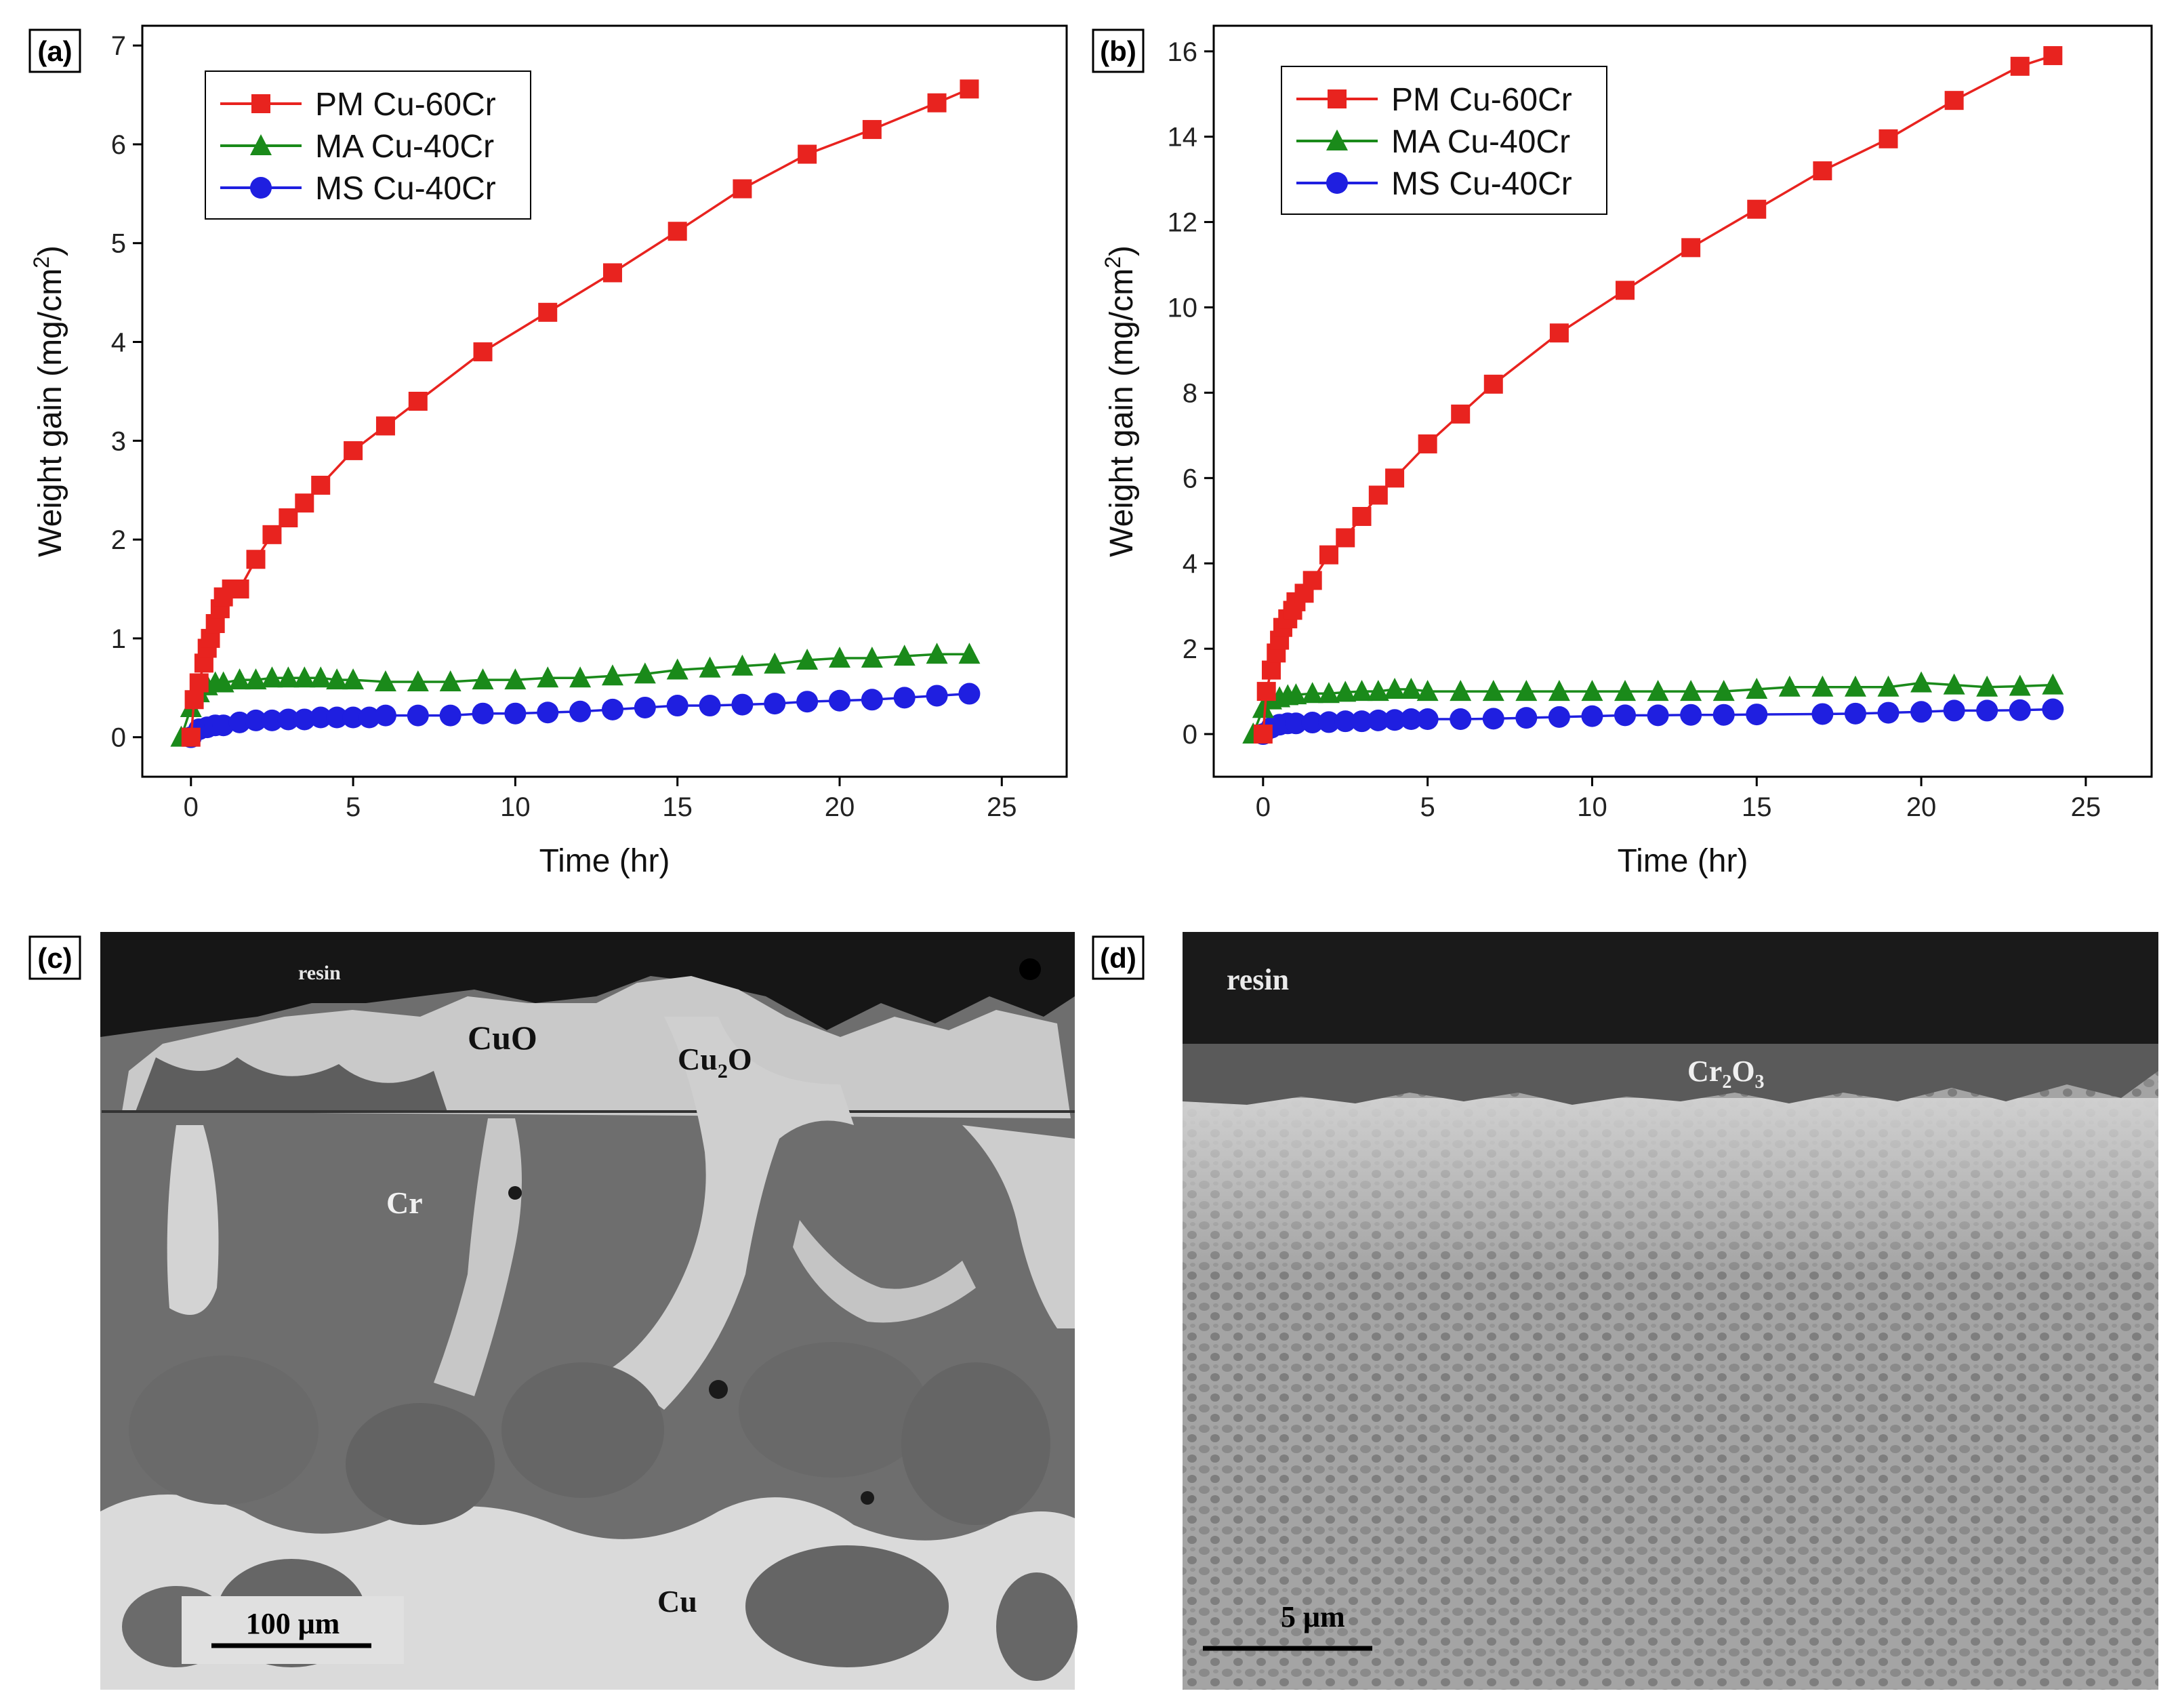 This screenshot has width=2176, height=1708. What do you see at coordinates (1444, 140) in the screenshot?
I see `panel-b-legend: PM Cu-60Cr MA Cu-40Cr MS Cu-40Cr` at bounding box center [1444, 140].